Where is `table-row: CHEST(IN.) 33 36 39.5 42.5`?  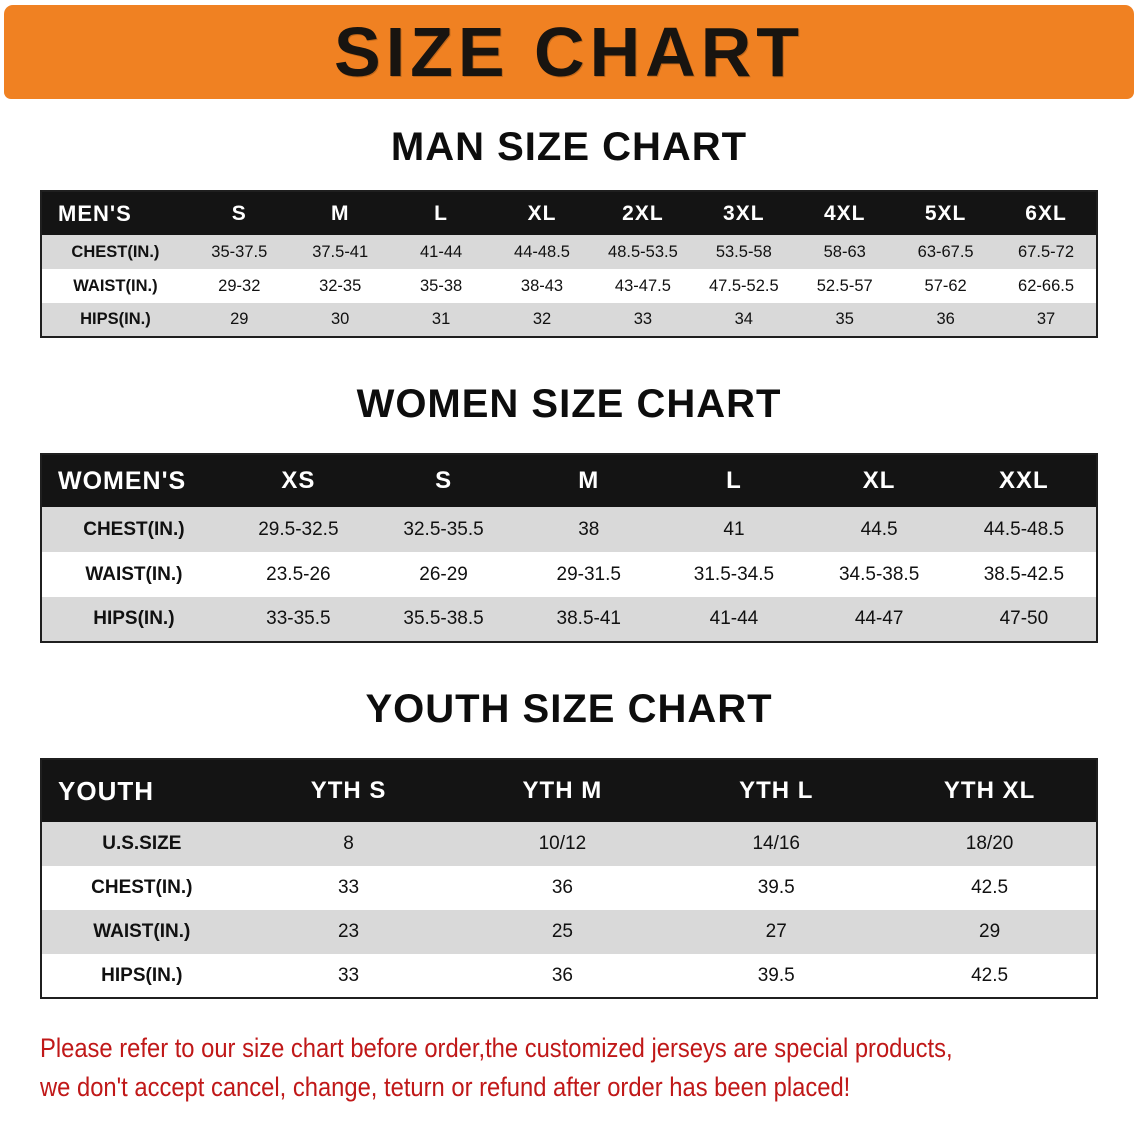
table-row: CHEST(IN.) 33 36 39.5 42.5 is located at coordinates (569, 888).